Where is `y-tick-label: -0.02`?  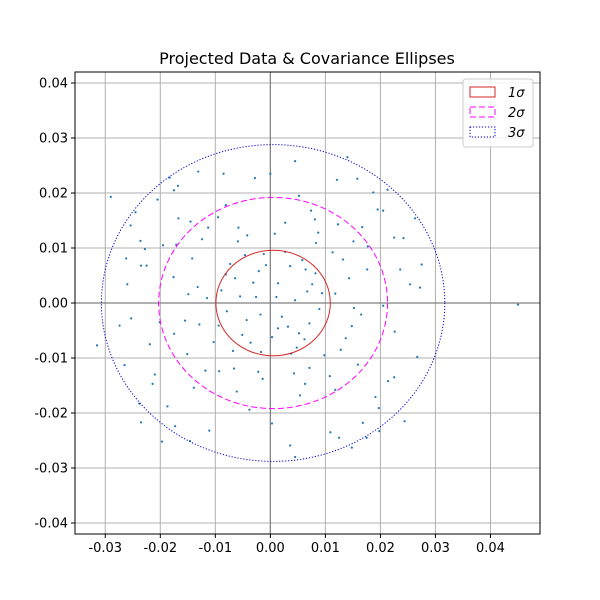
y-tick-label: -0.02 is located at coordinates (51, 414).